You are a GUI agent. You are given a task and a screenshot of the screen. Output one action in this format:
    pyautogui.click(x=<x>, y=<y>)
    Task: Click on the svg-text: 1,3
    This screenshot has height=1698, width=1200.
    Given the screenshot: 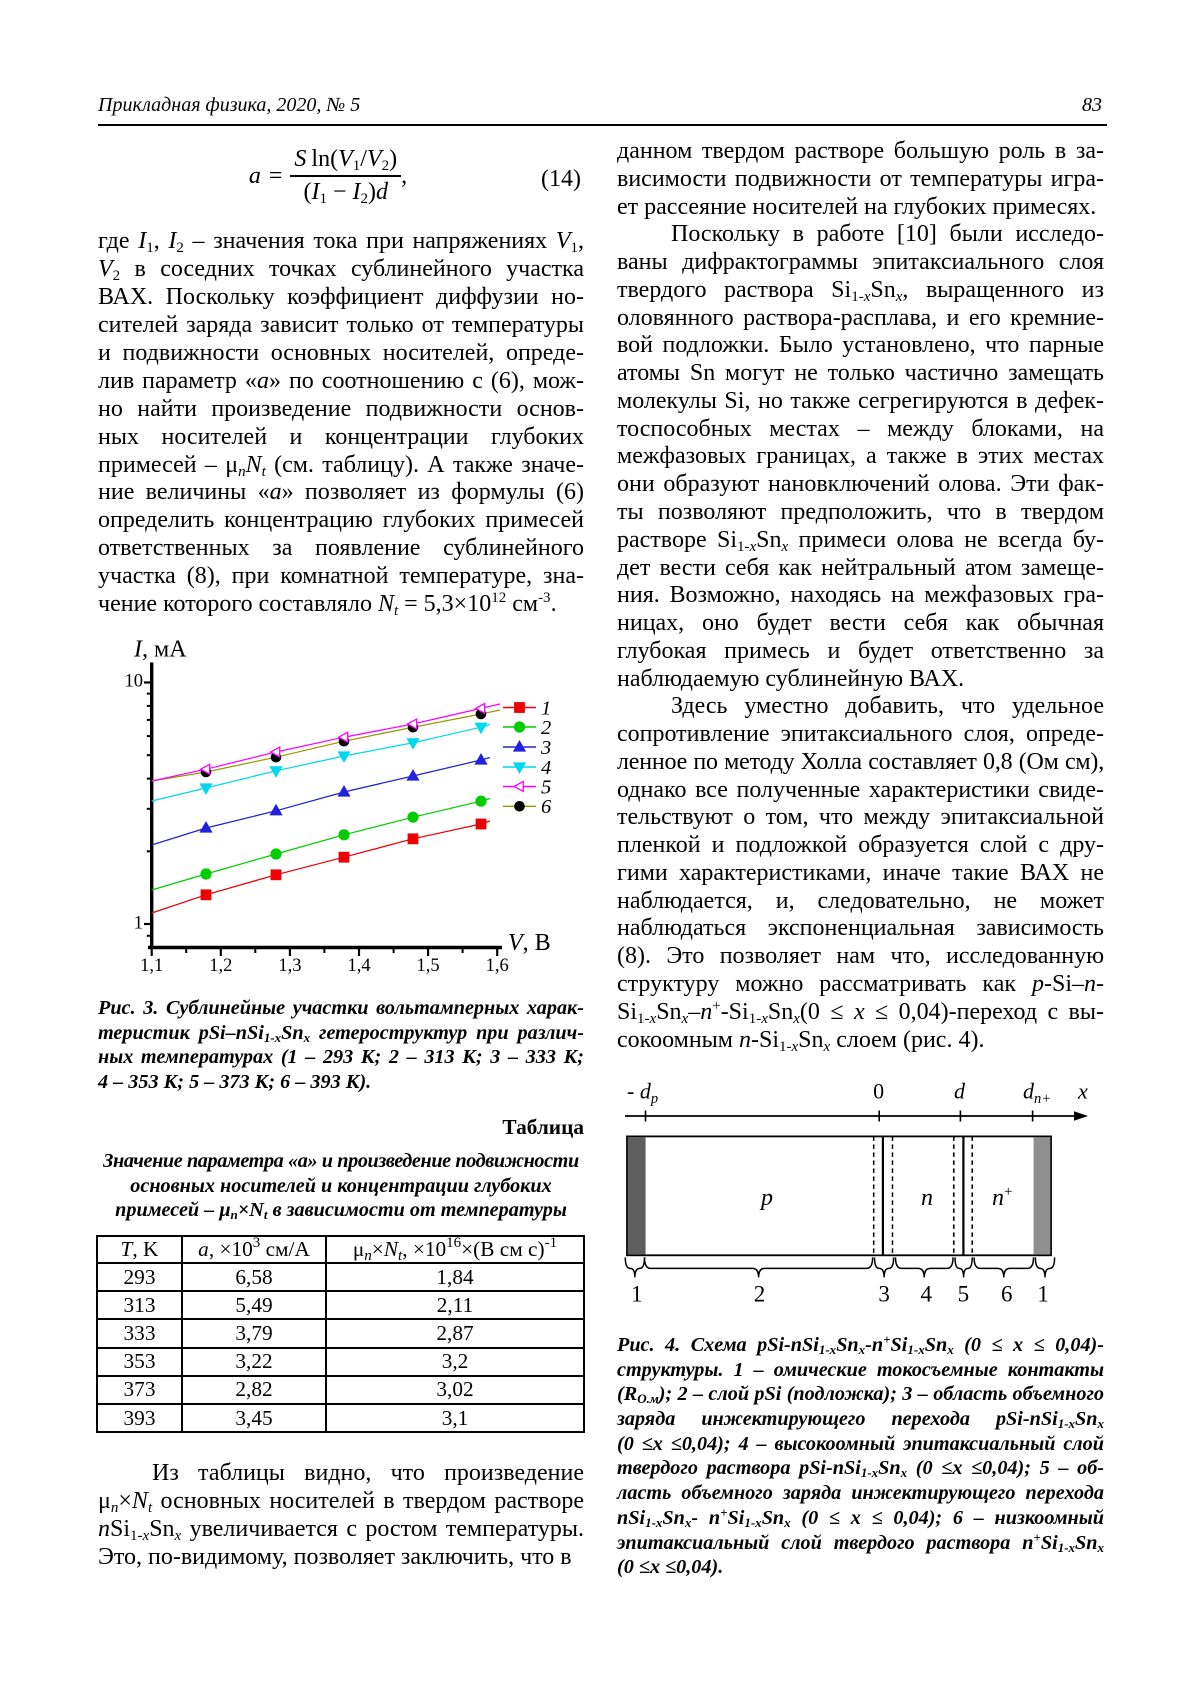 What is the action you would take?
    pyautogui.click(x=289, y=966)
    